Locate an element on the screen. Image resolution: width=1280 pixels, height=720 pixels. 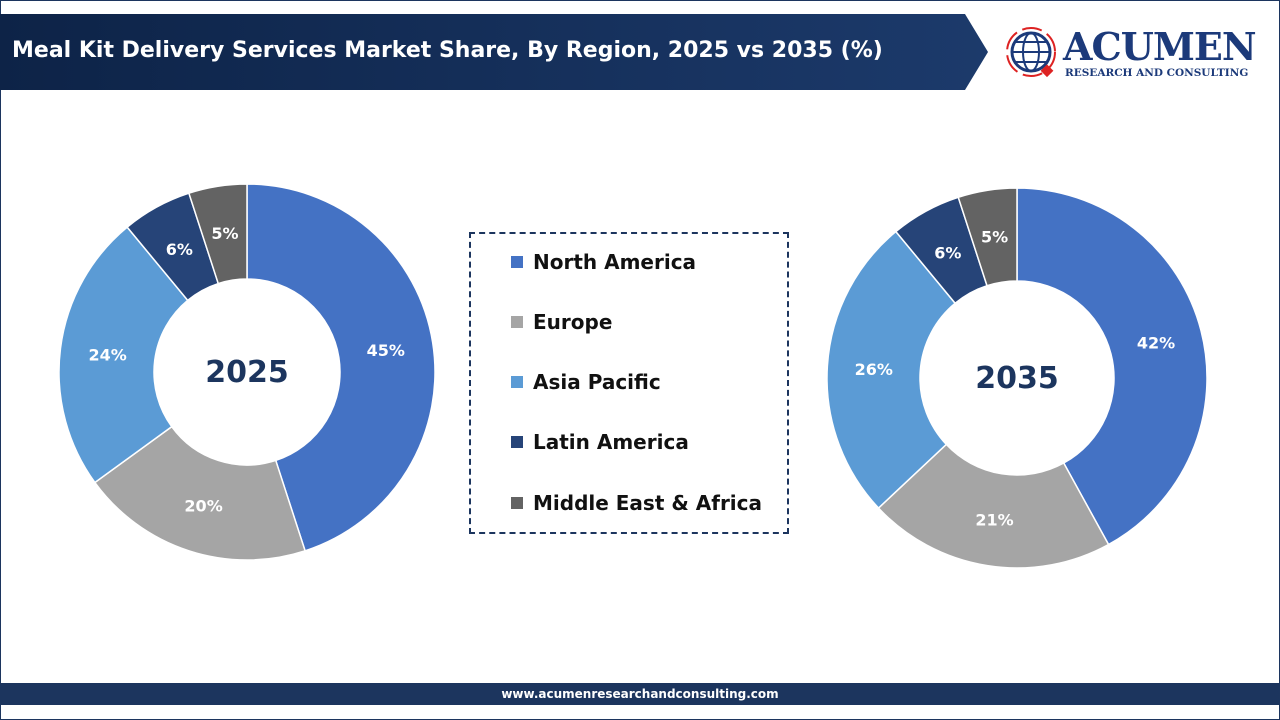
center-label: 2035 is located at coordinates (1017, 378).